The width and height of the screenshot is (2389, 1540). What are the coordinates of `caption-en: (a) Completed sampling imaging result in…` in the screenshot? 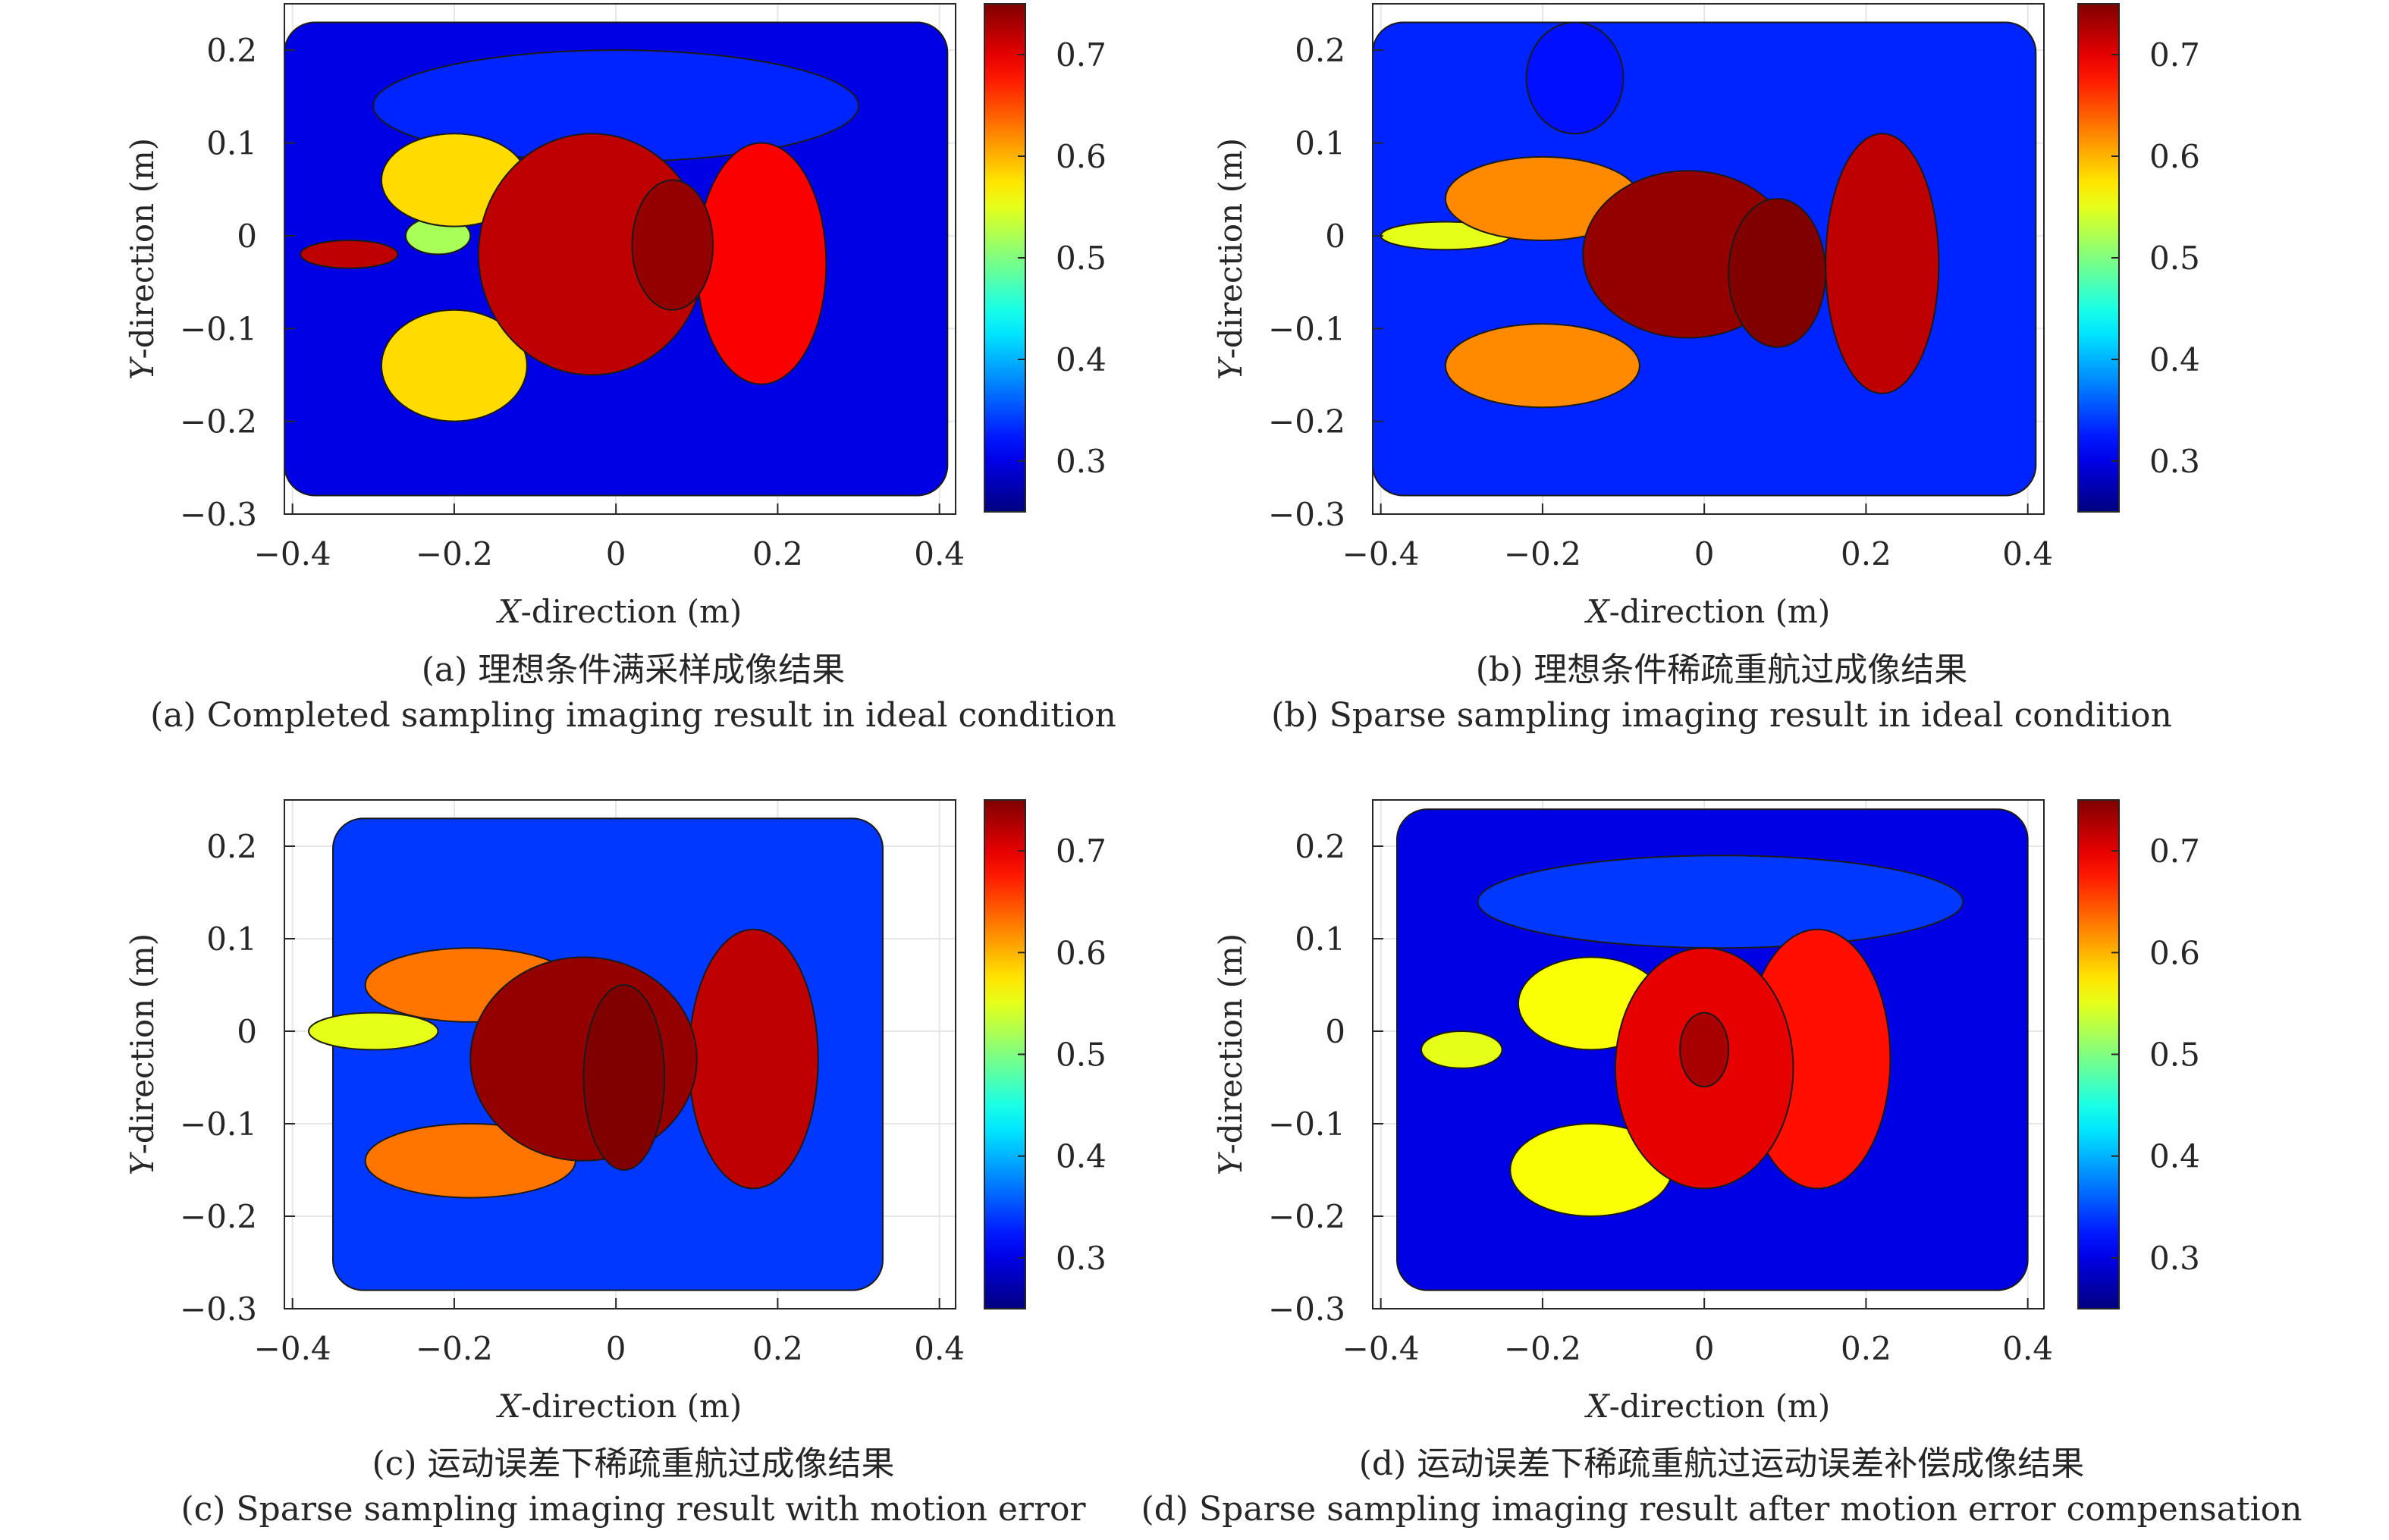 It's located at (633, 716).